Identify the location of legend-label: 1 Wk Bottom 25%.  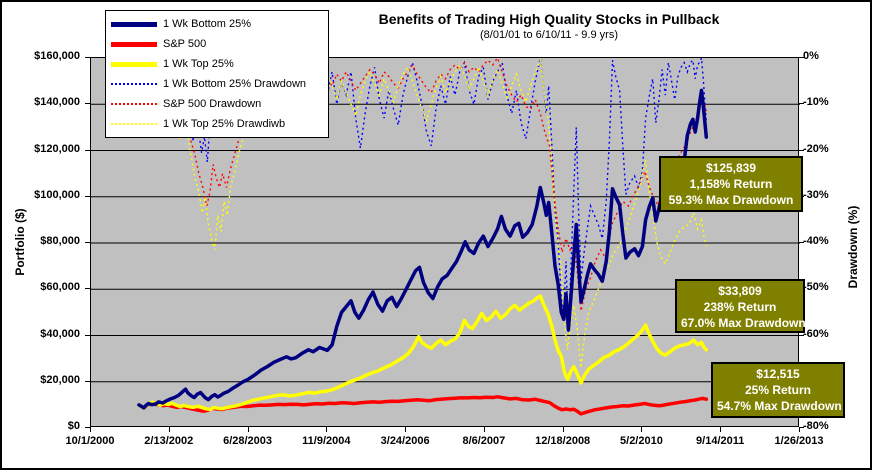
(207, 24).